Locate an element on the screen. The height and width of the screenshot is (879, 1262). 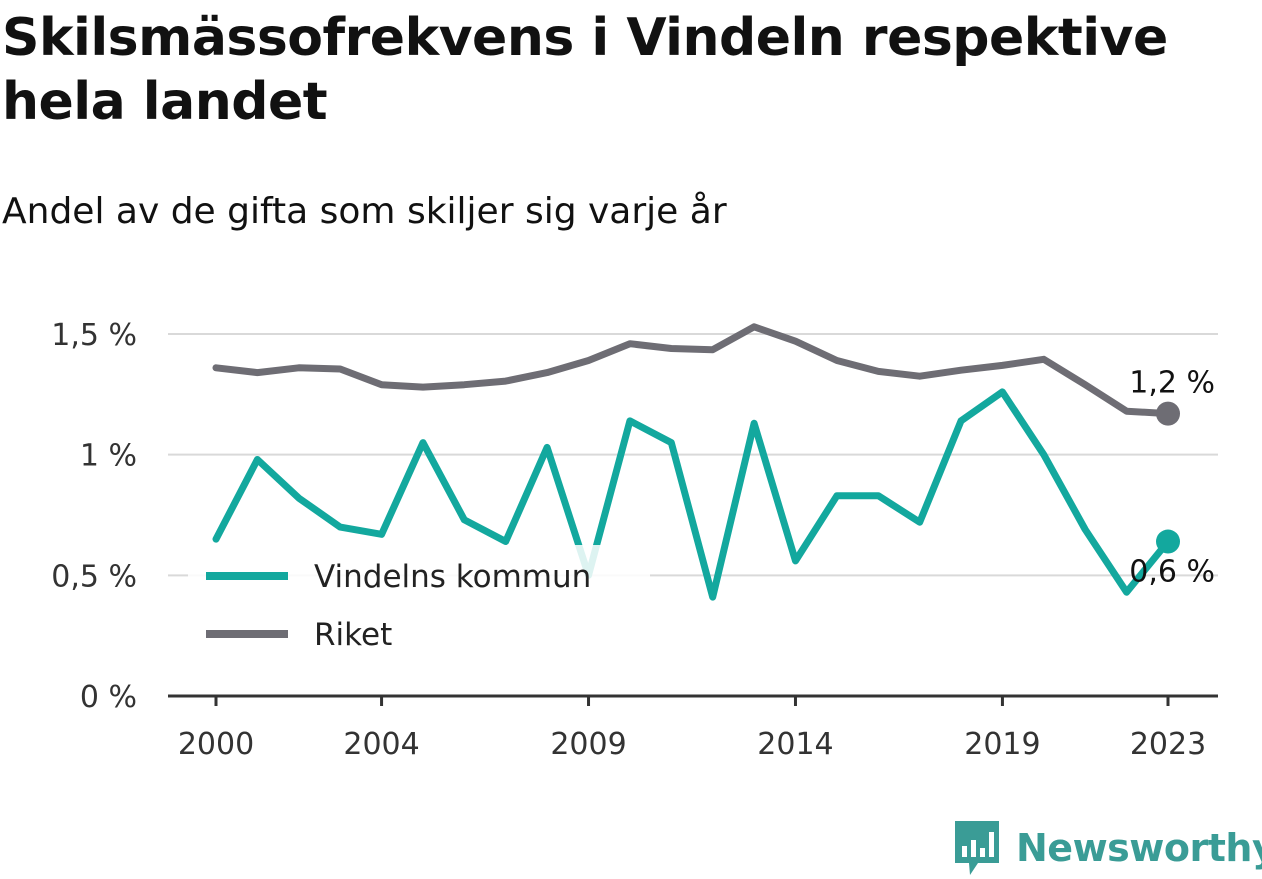
legend-label-riket: Riket is located at coordinates (353, 635).